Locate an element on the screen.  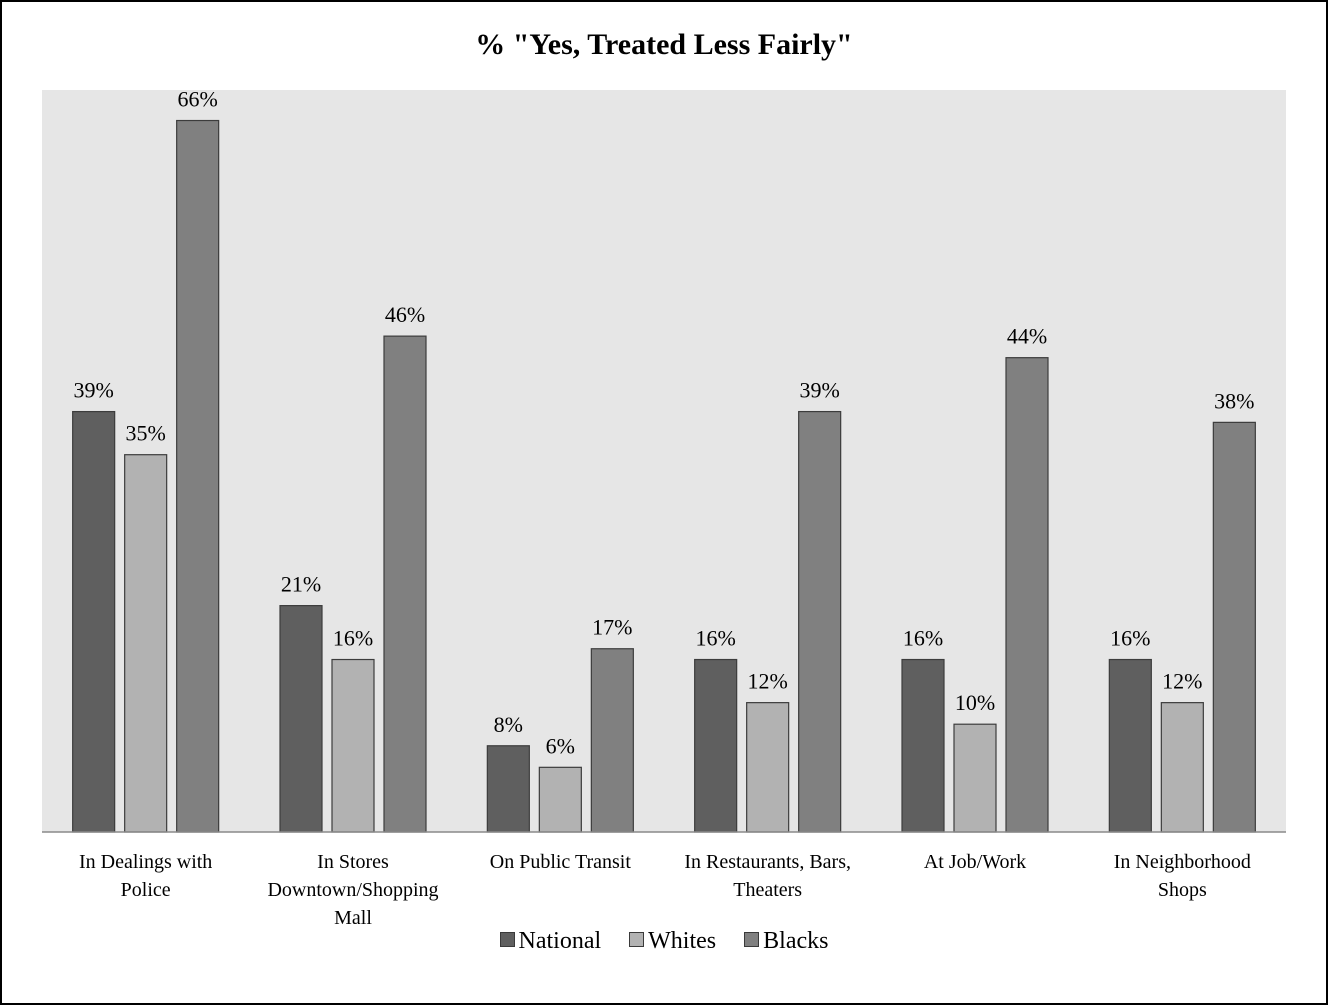
legend-item-blacks: Blacks is located at coordinates (786, 941).